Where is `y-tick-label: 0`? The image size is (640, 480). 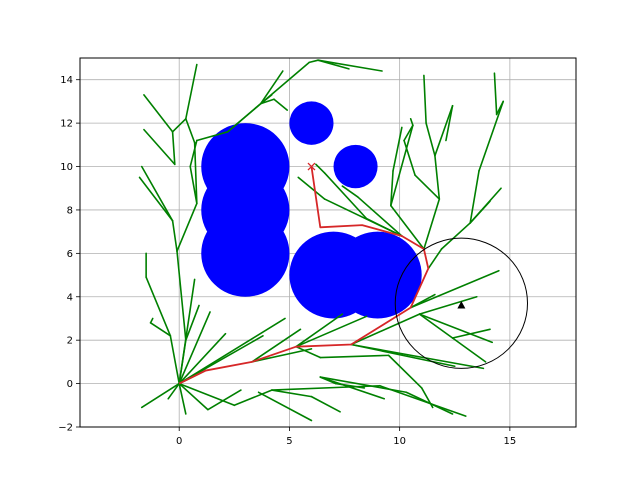
y-tick-label: 0 is located at coordinates (70, 384).